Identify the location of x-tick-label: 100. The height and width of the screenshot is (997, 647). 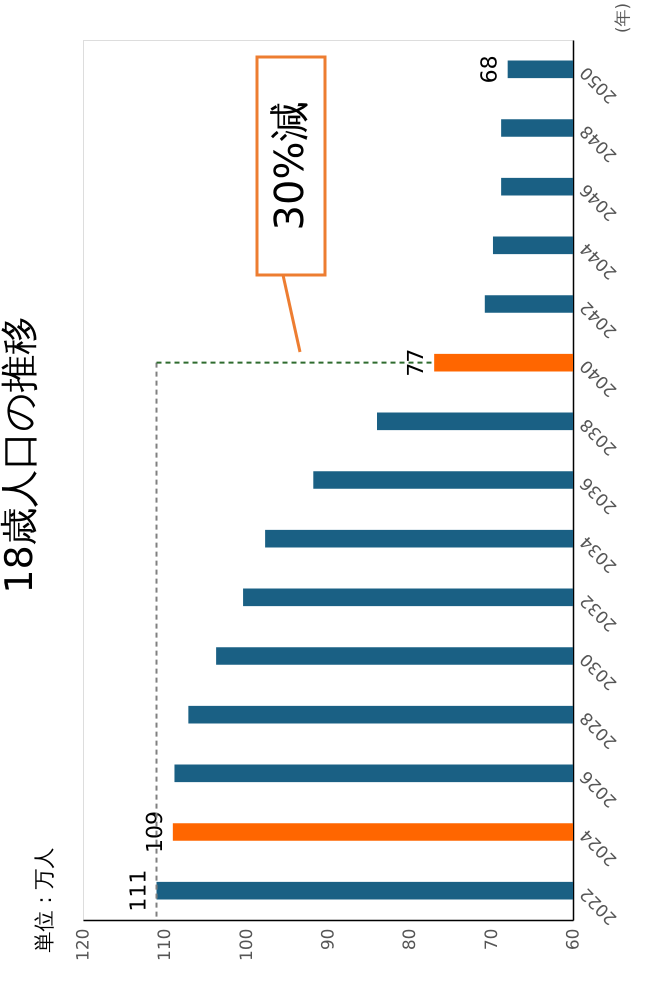
(246, 944).